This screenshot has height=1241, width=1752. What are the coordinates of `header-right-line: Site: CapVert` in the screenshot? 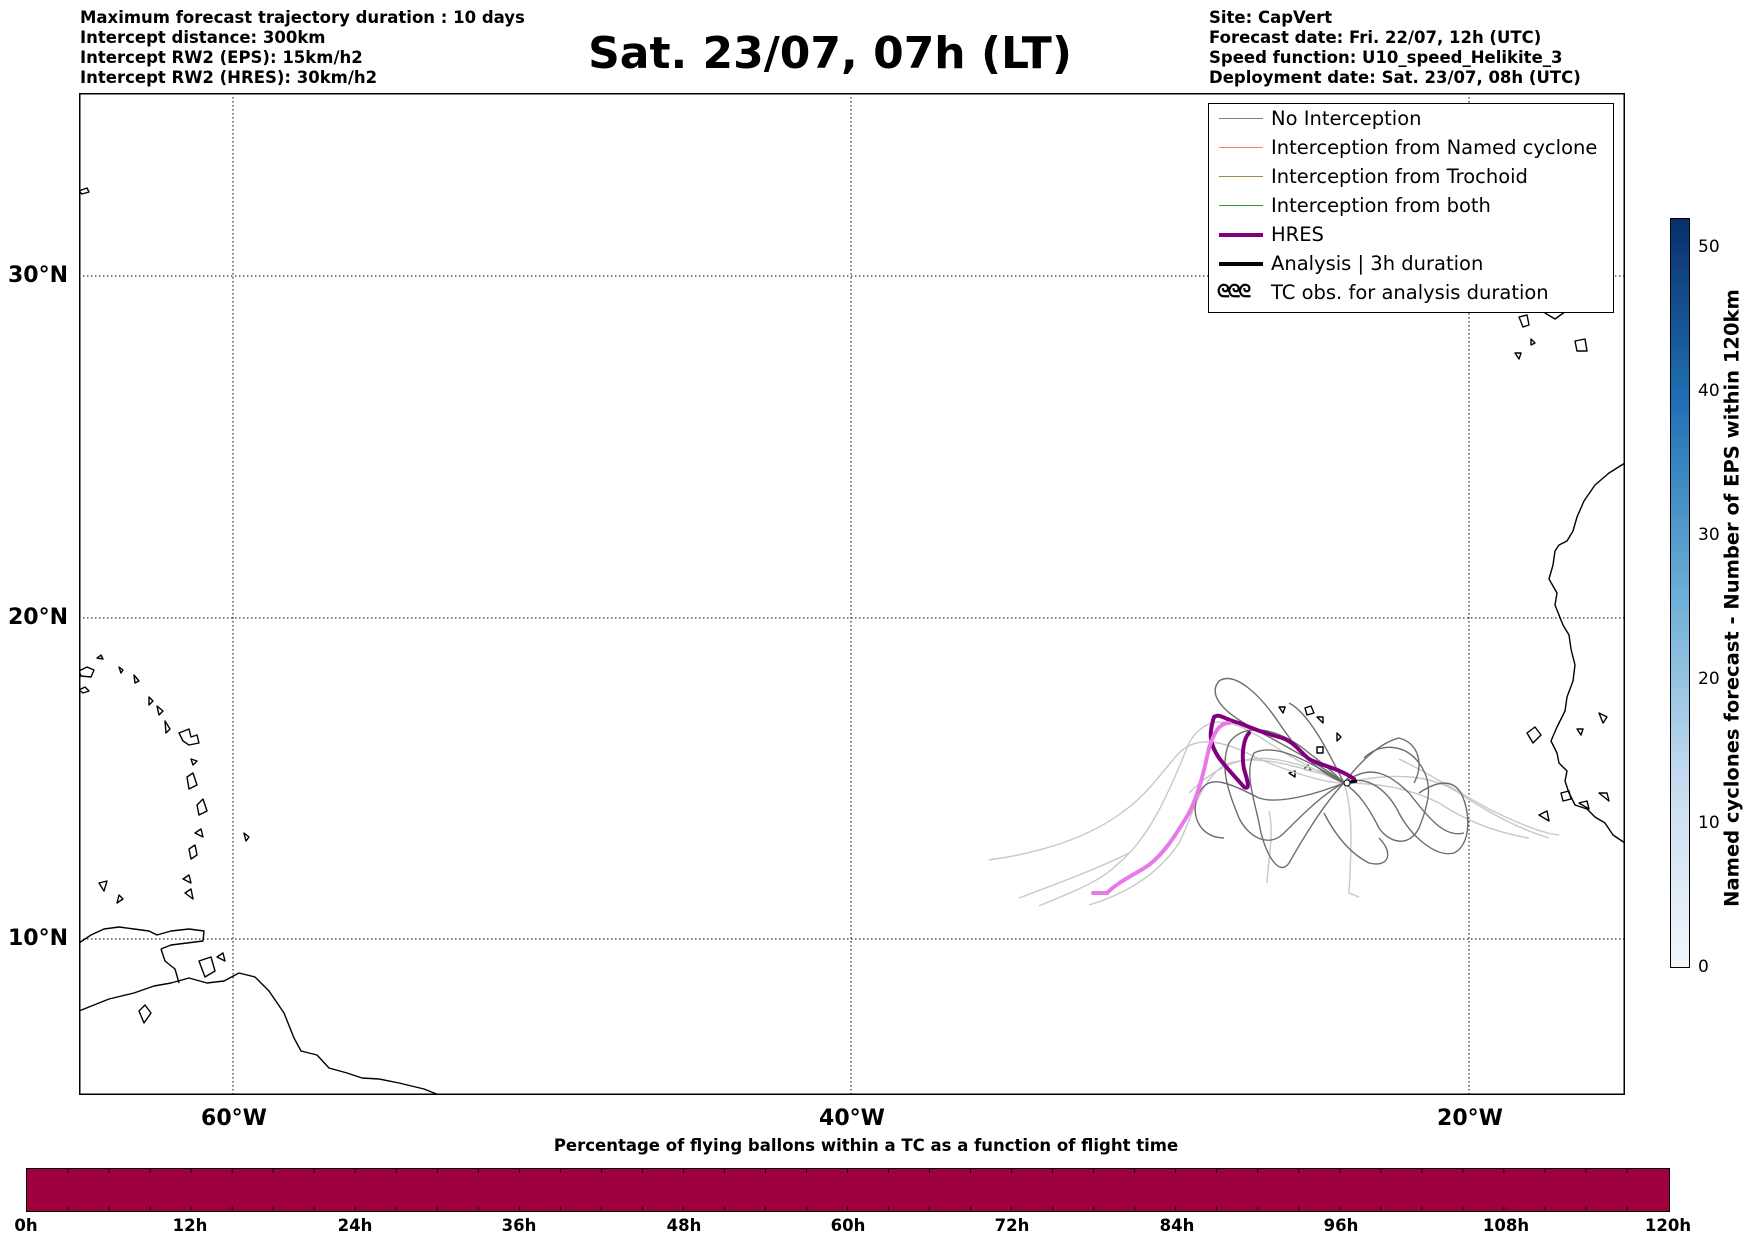 It's located at (1271, 17).